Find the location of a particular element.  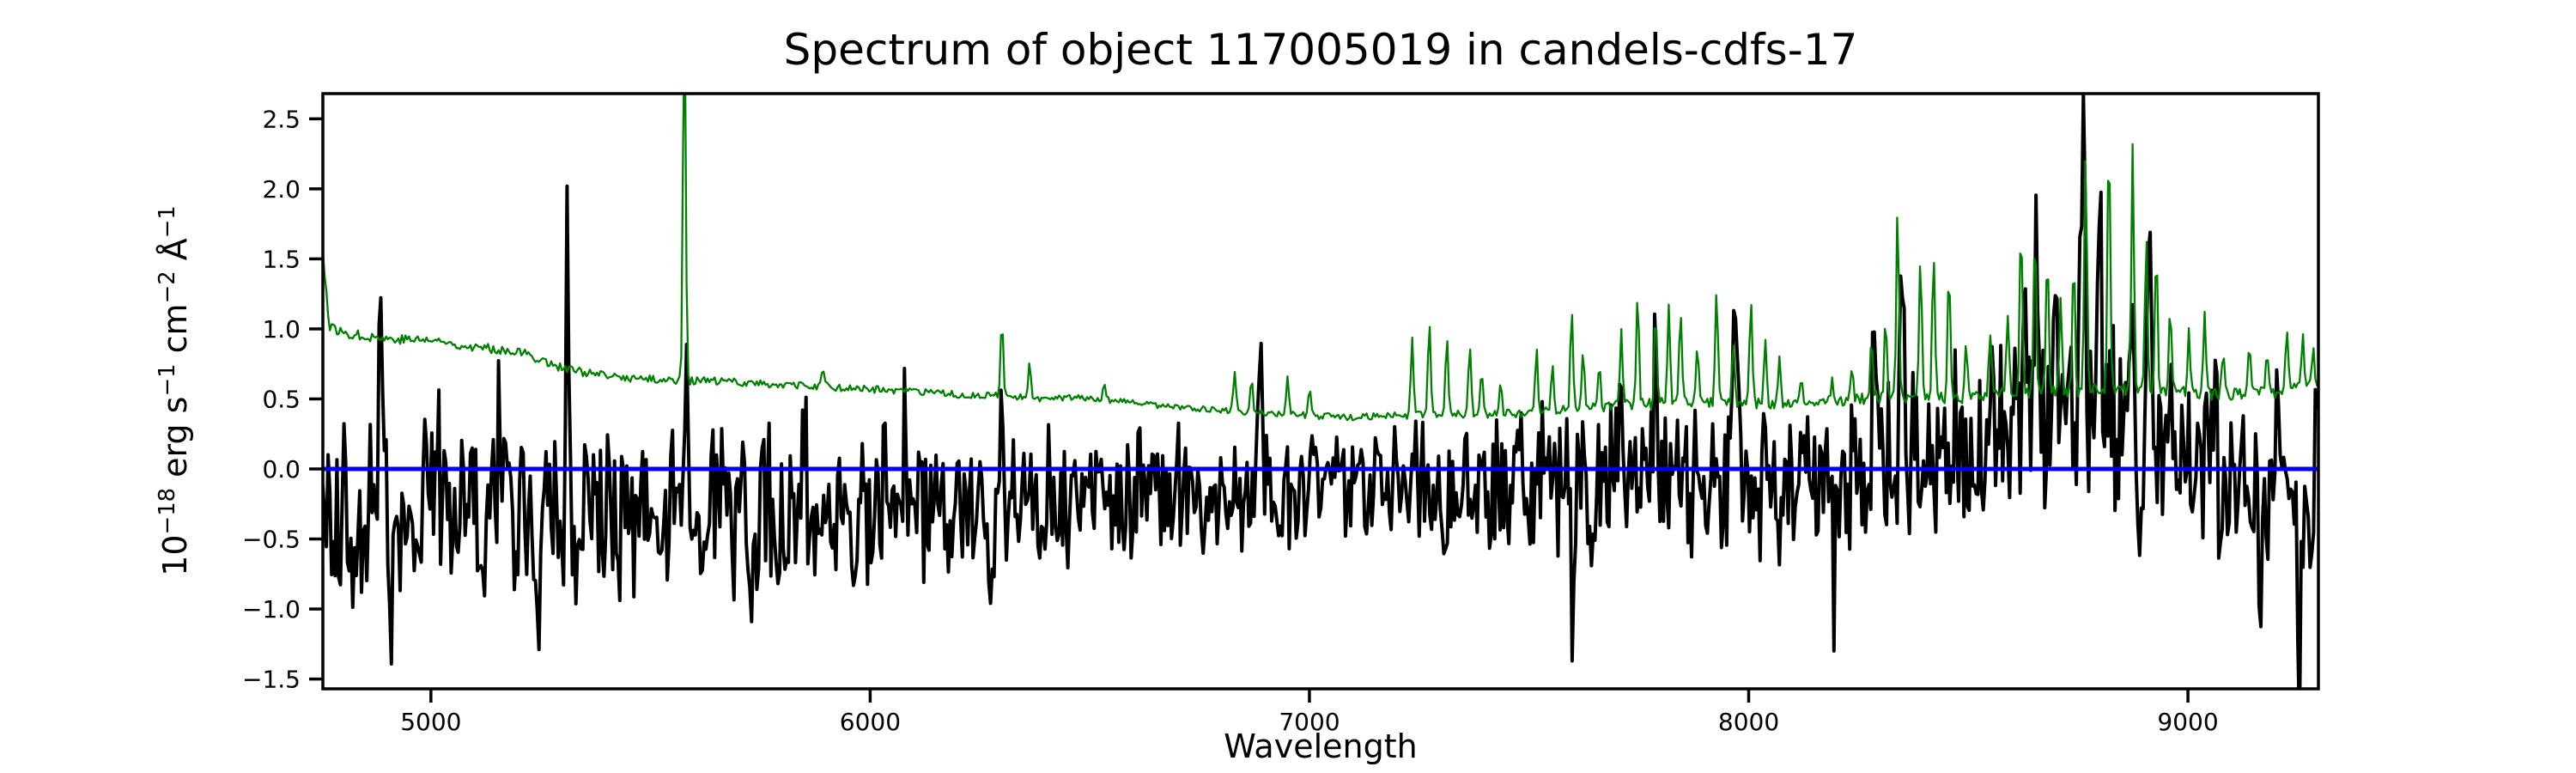

y-tick-label: 0.5 is located at coordinates (281, 399).